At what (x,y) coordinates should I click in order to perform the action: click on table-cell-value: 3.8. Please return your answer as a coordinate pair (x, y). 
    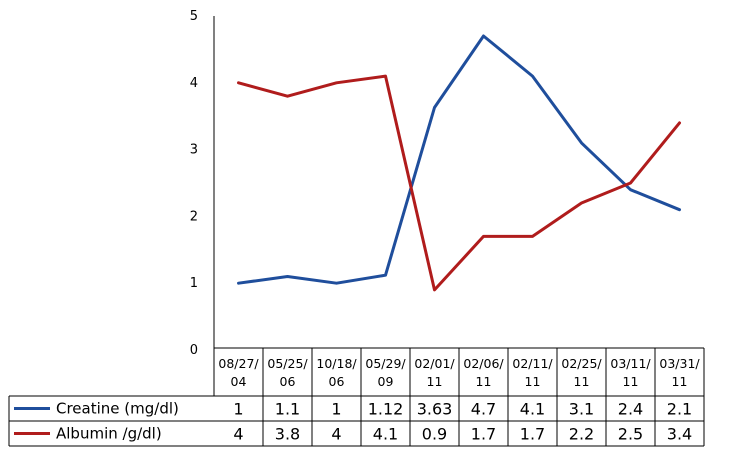
    Looking at the image, I should click on (287, 434).